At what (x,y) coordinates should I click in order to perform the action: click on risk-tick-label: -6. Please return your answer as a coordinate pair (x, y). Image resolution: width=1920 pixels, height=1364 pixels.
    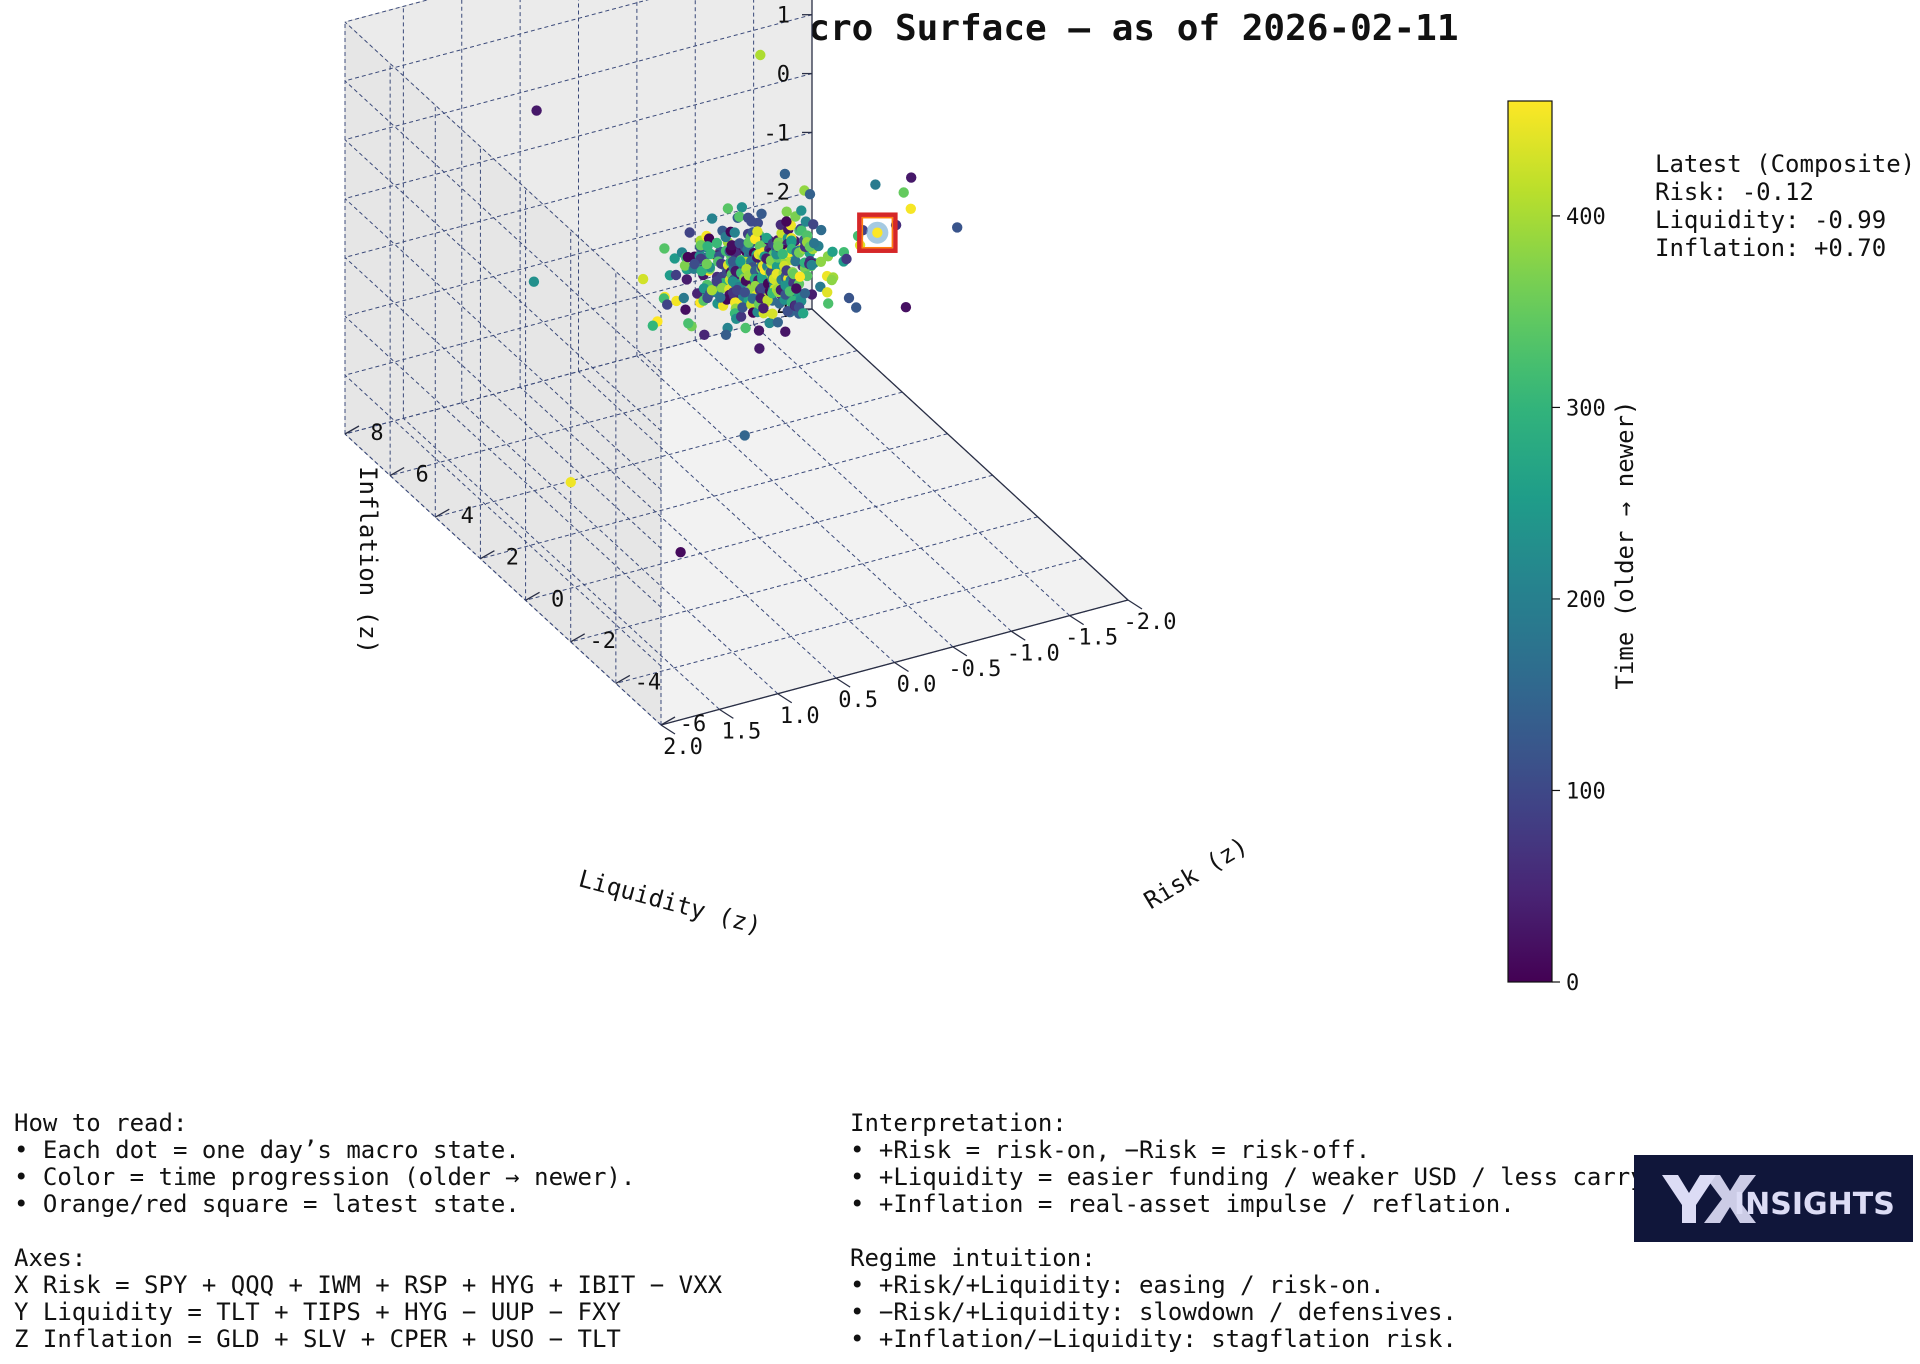
    Looking at the image, I should click on (693, 724).